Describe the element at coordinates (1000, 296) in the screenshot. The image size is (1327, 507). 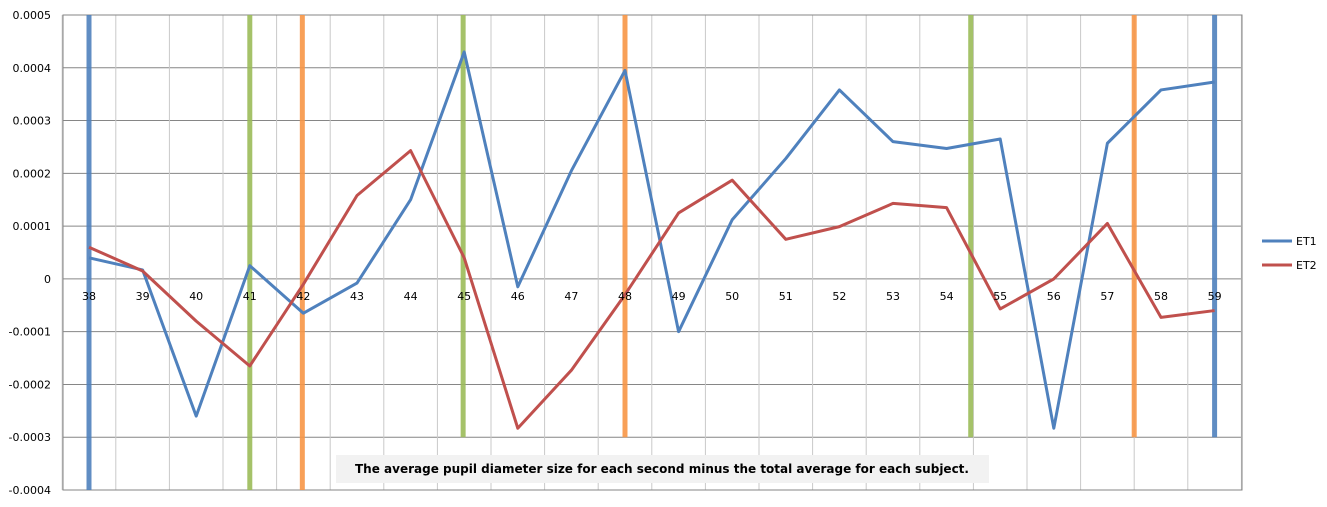
I see `x-tick-label: 55` at that location.